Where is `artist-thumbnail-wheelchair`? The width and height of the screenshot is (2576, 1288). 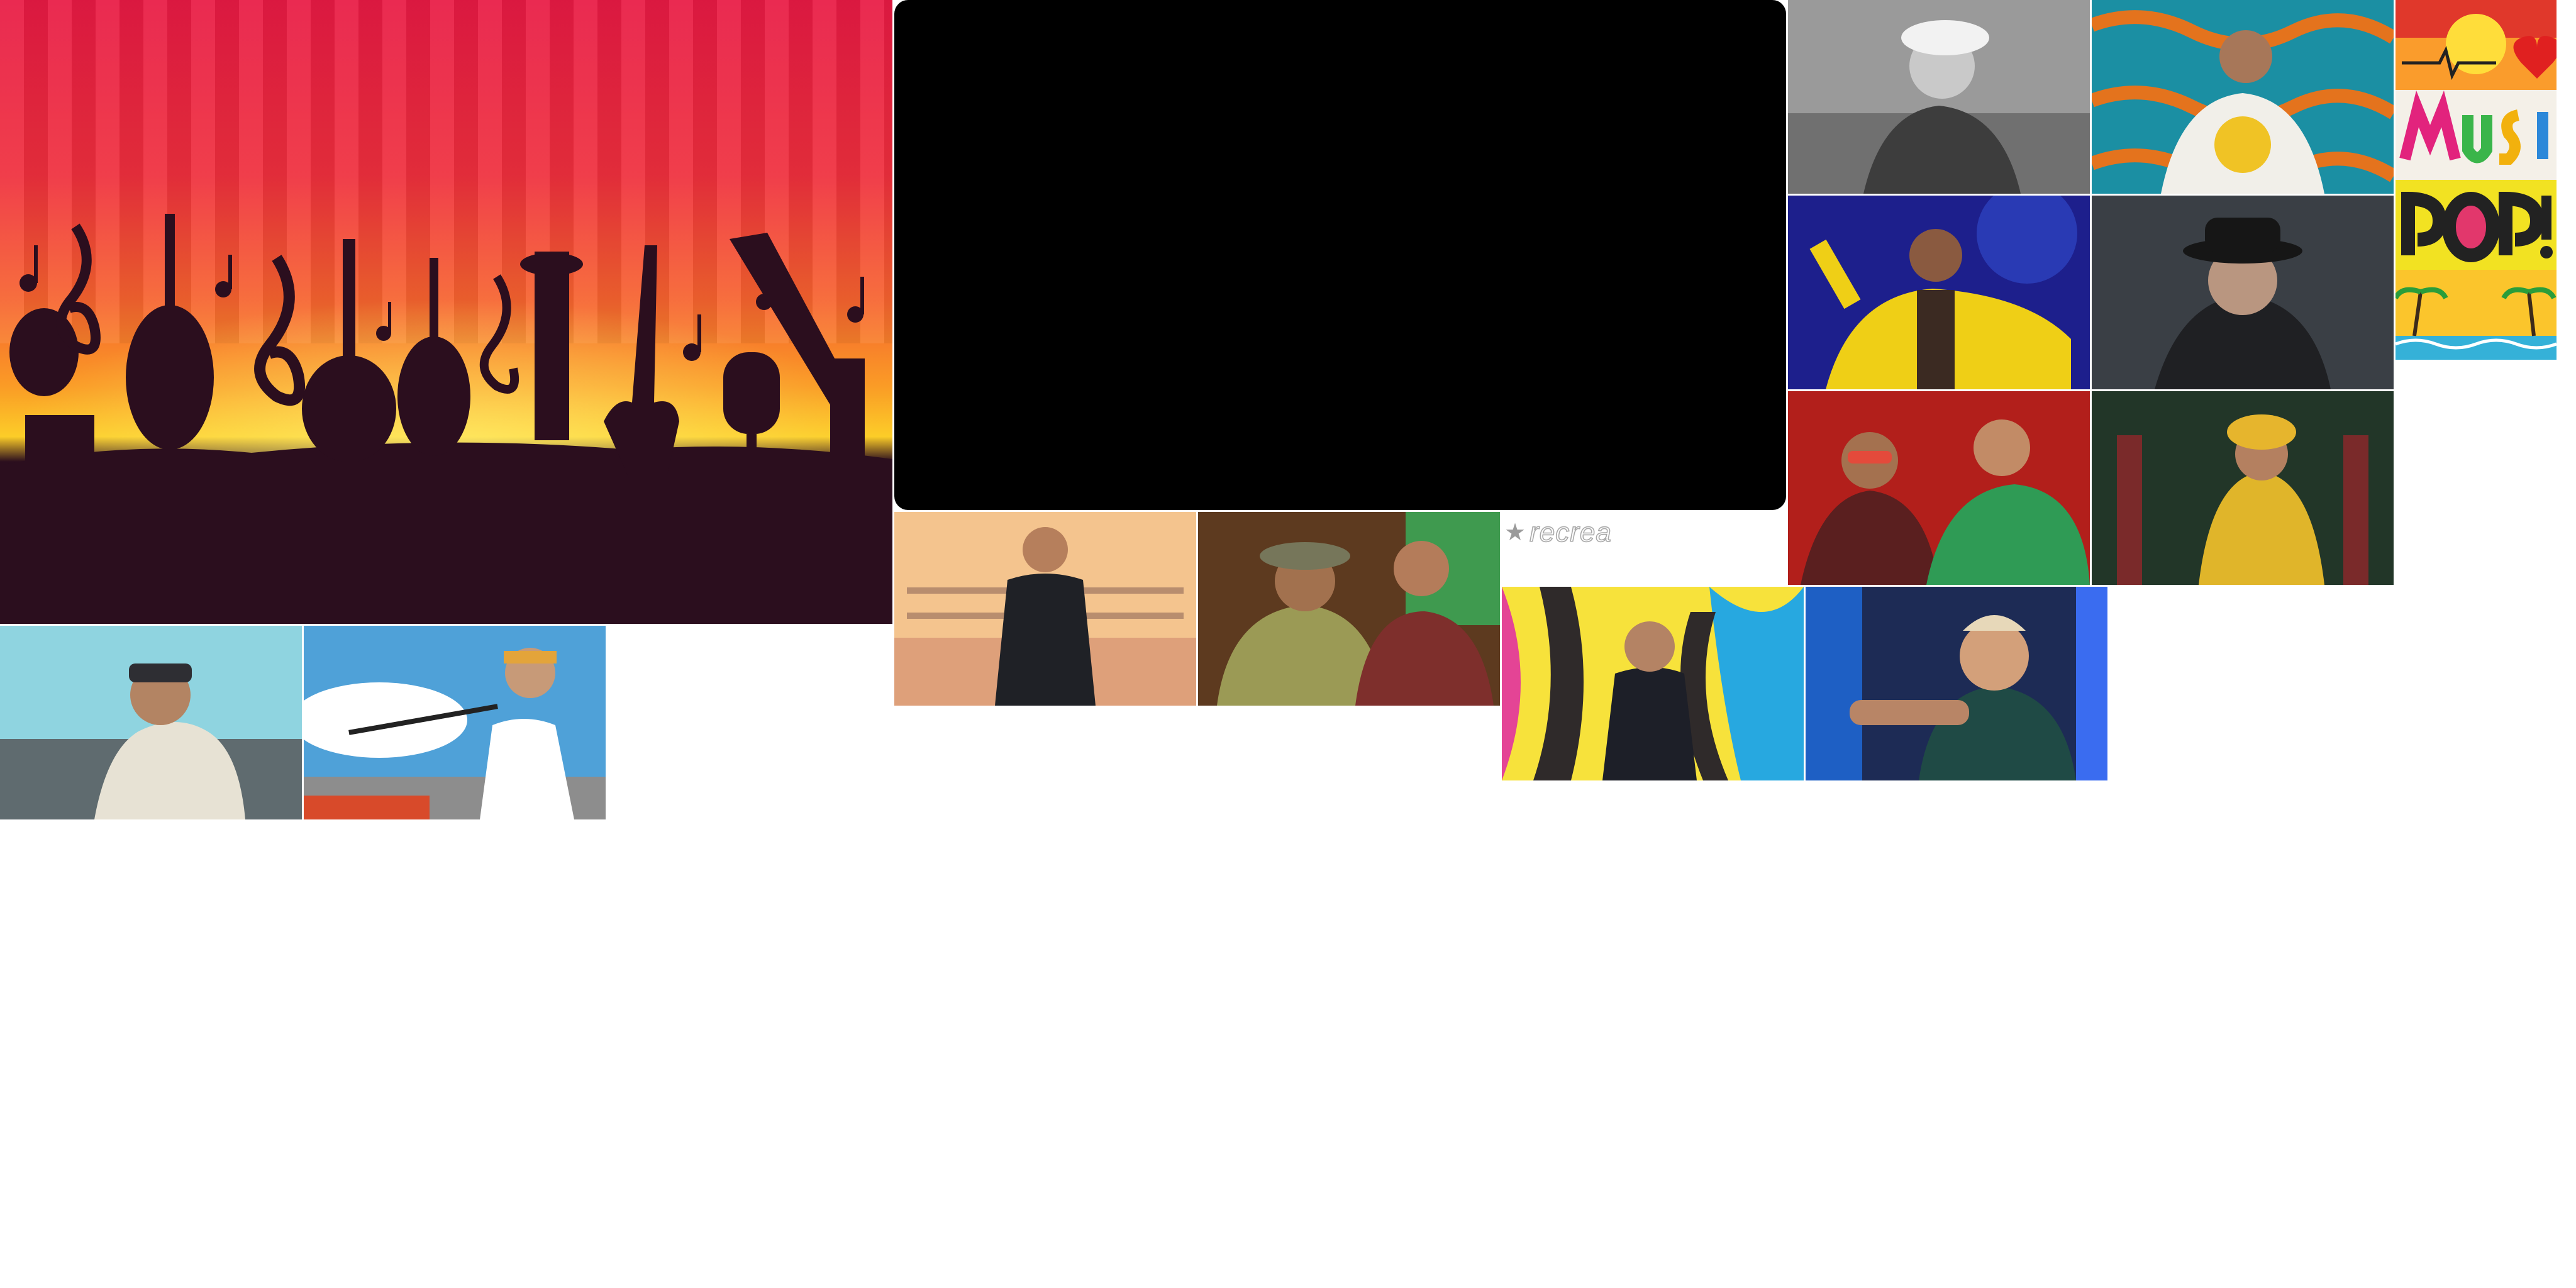 artist-thumbnail-wheelchair is located at coordinates (151, 722).